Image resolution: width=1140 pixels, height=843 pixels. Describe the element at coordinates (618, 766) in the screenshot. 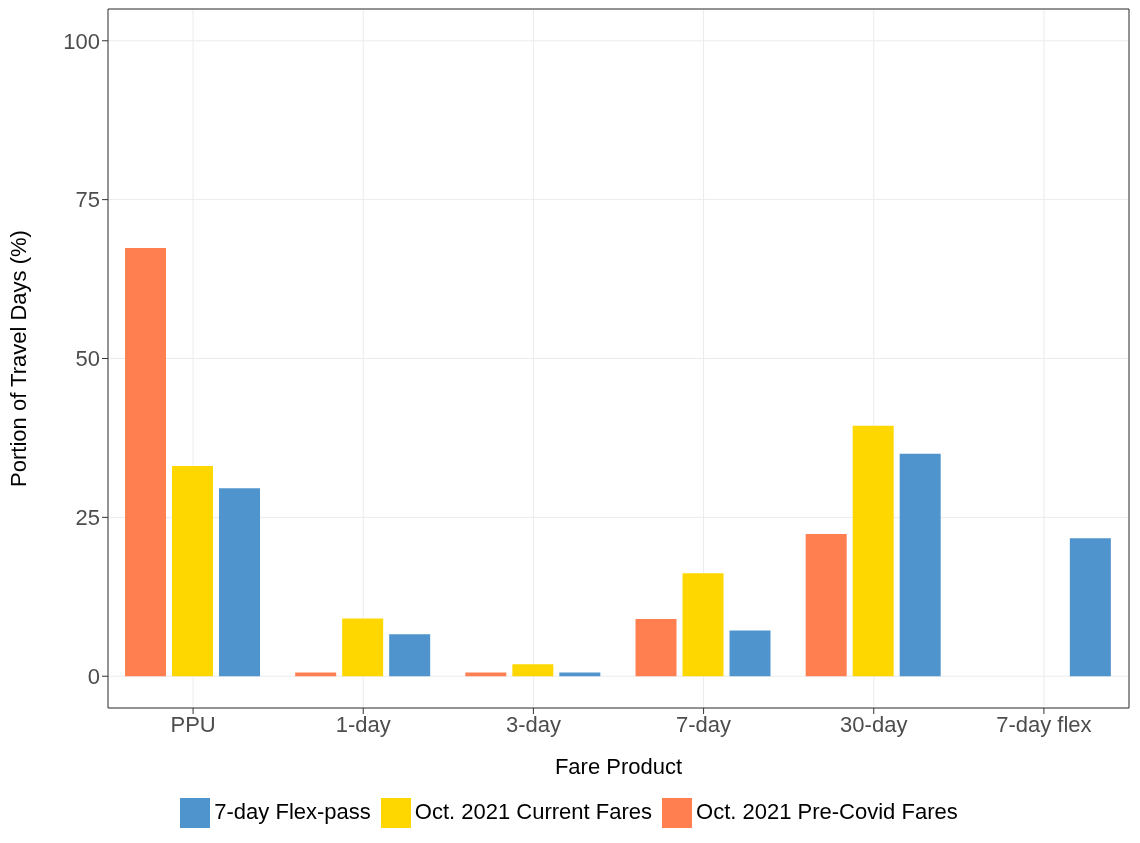

I see `x-axis-title: Fare Product` at that location.